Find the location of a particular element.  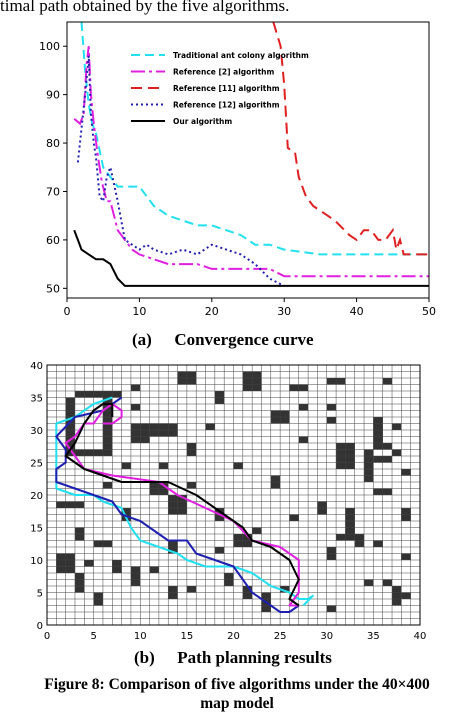

map-y-tick-label: 20 is located at coordinates (36, 496).